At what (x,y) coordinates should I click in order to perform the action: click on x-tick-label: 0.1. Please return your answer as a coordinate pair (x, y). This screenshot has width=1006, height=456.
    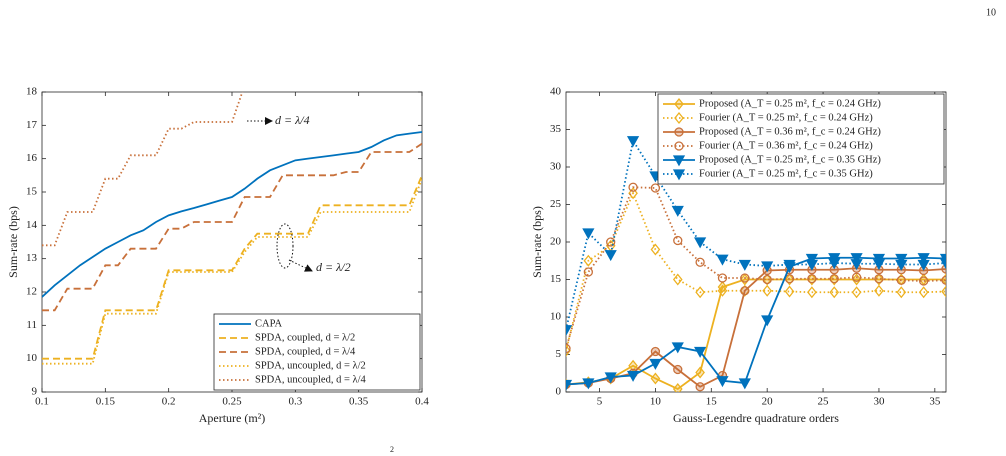
    Looking at the image, I should click on (42, 402).